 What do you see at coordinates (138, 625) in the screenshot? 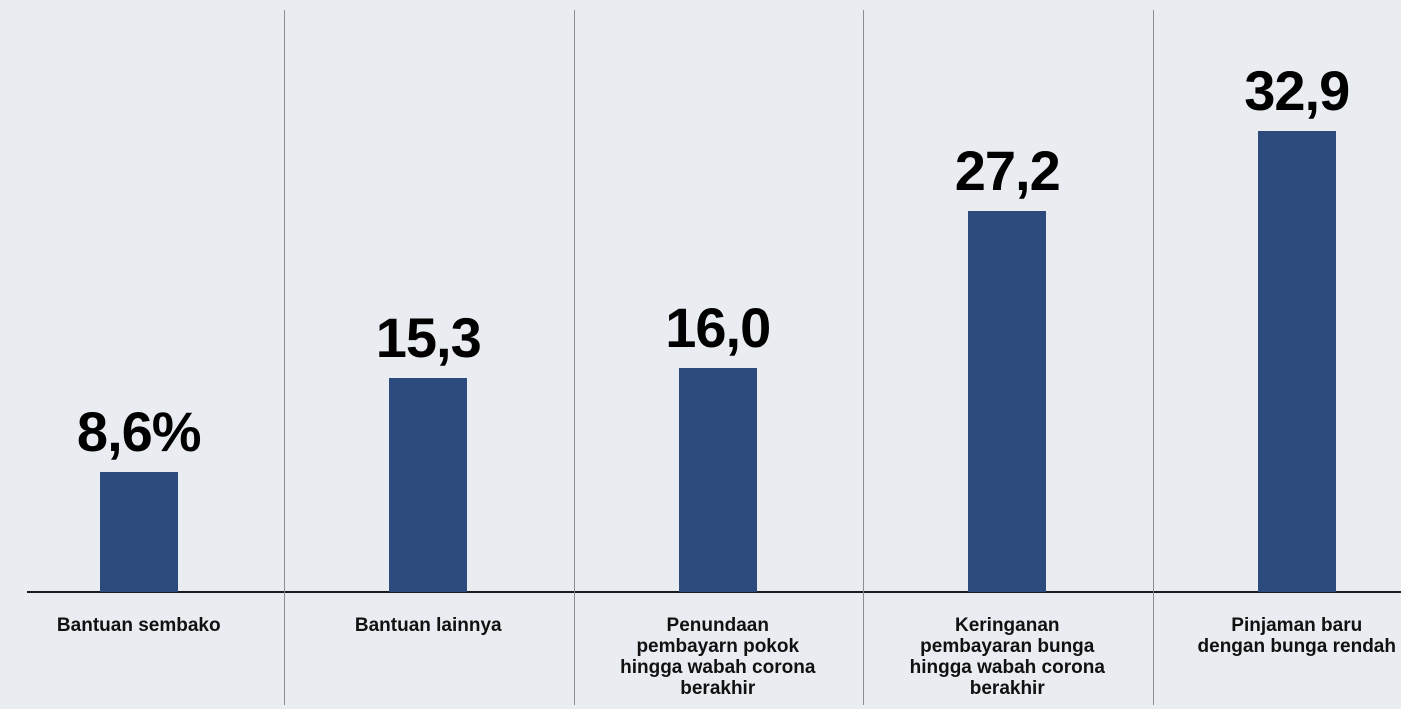
I see `x-tick-label: Bantuan sembako` at bounding box center [138, 625].